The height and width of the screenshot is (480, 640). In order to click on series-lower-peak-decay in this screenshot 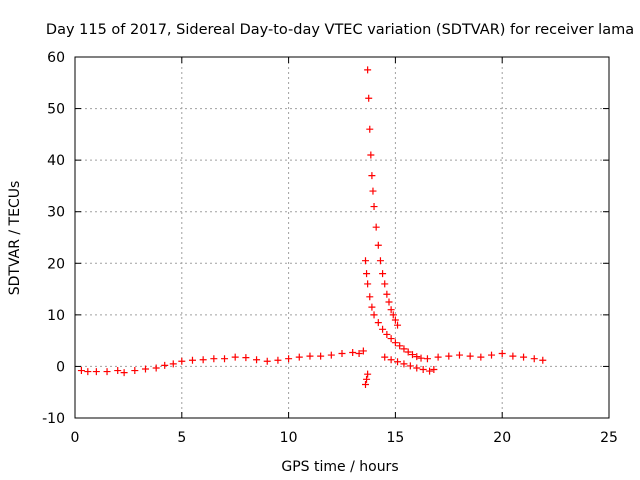, I will do `click(393, 309)`.